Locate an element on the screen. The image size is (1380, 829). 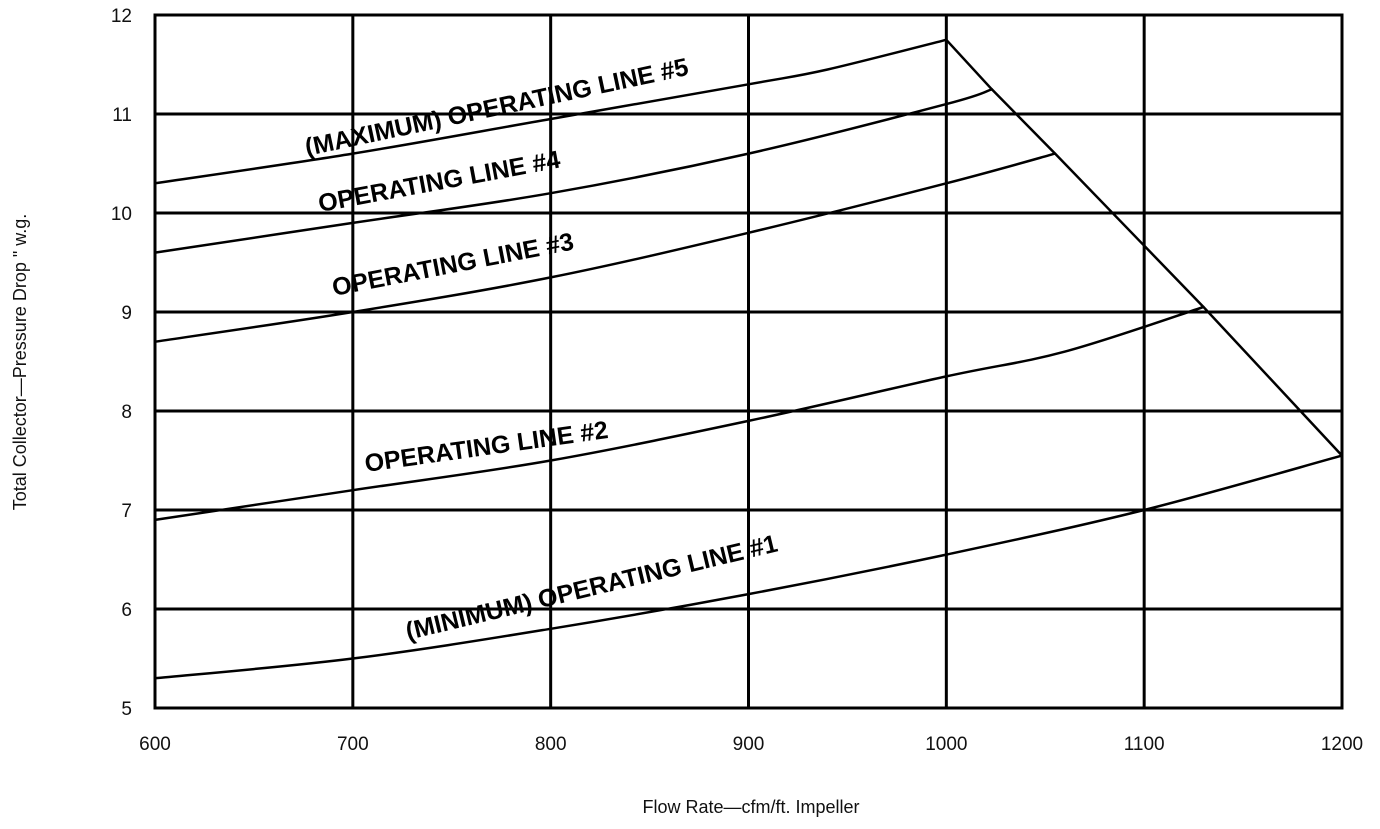
x-tick-label: 600 is located at coordinates (155, 744).